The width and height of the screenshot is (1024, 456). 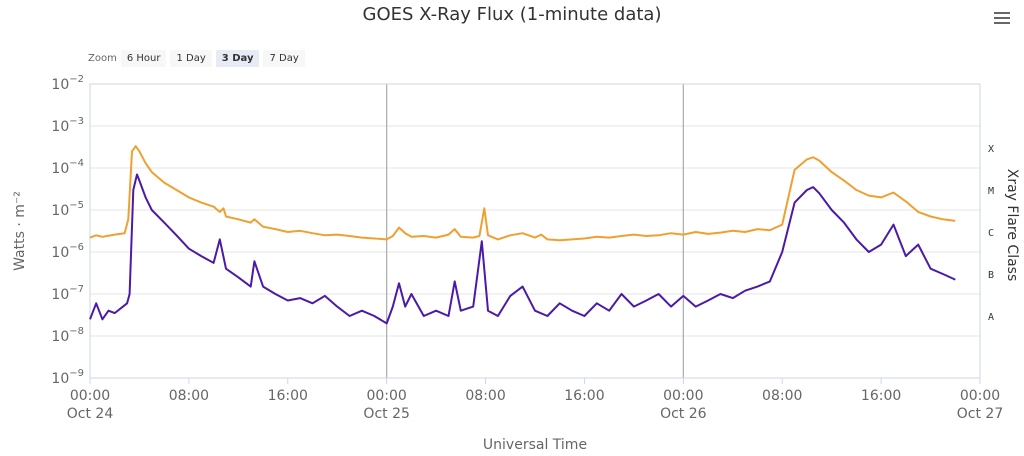 I want to click on zoom-selector: Zoom 6 Hour 1 Day 3 Day 7 Day, so click(x=198, y=58).